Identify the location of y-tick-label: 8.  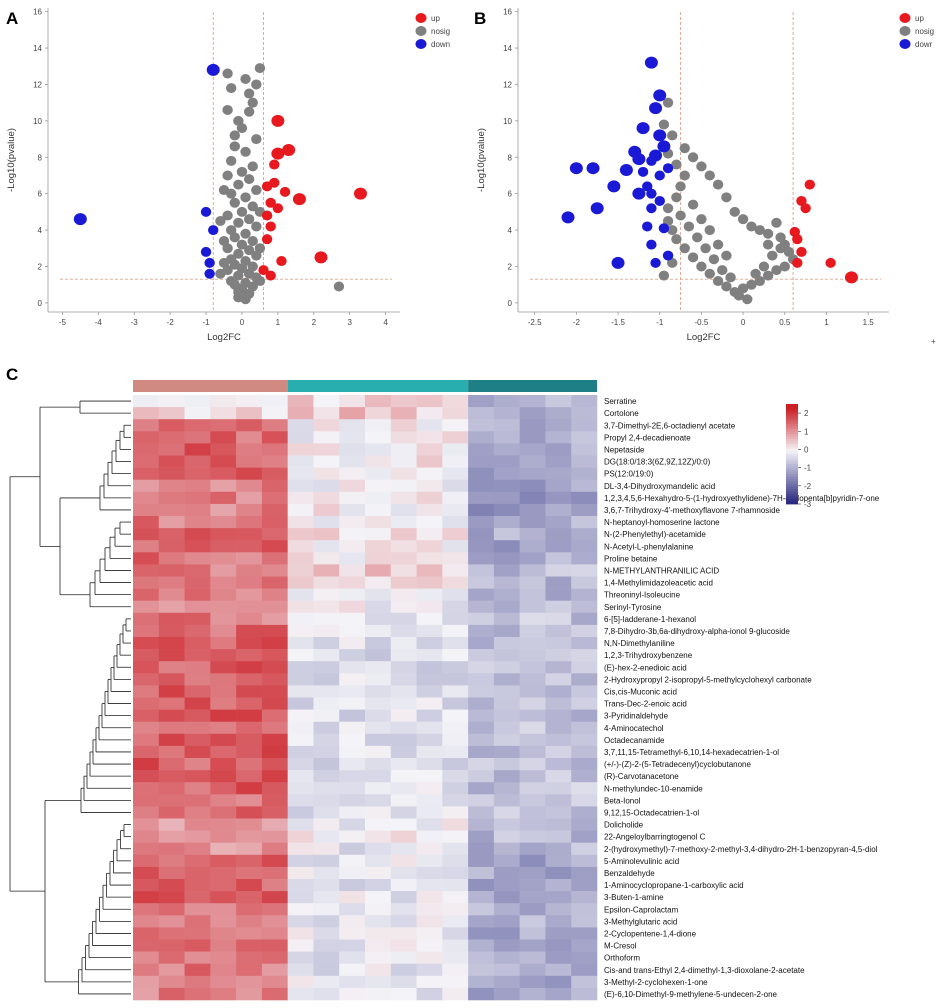
(510, 157).